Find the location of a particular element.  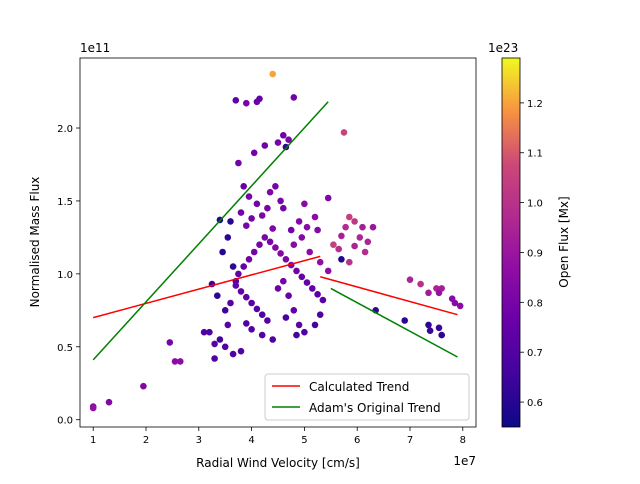

colorbar-offset-text: 1e23 is located at coordinates (503, 48).